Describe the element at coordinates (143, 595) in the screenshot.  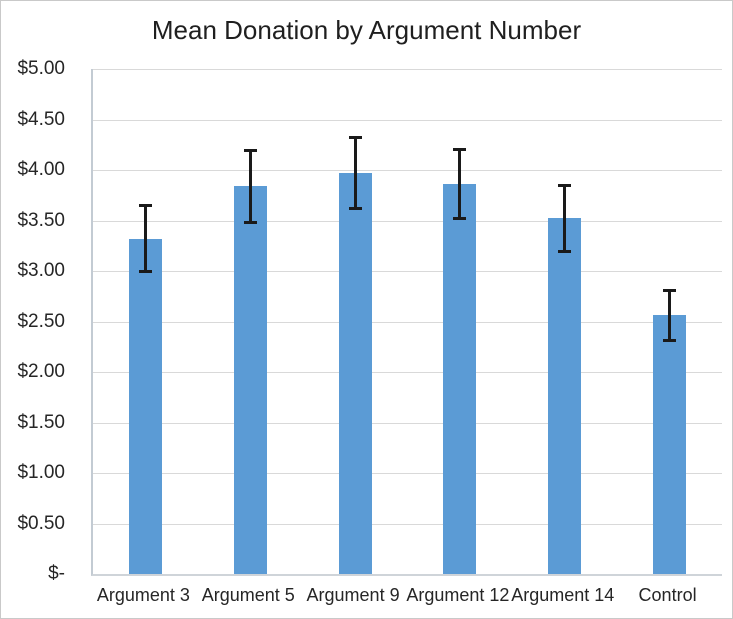
I see `x-category-label: Argument 3` at that location.